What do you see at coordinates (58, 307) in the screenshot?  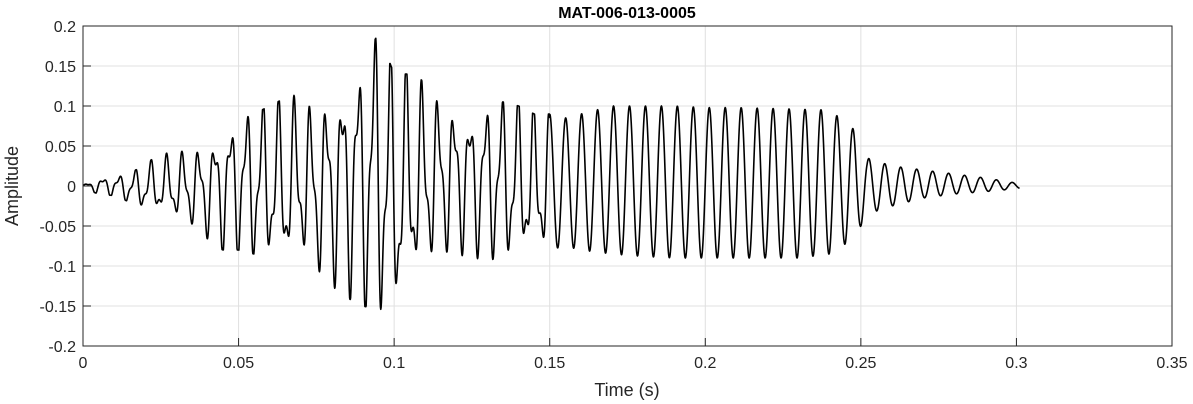 I see `y-tick-label: -0.15` at bounding box center [58, 307].